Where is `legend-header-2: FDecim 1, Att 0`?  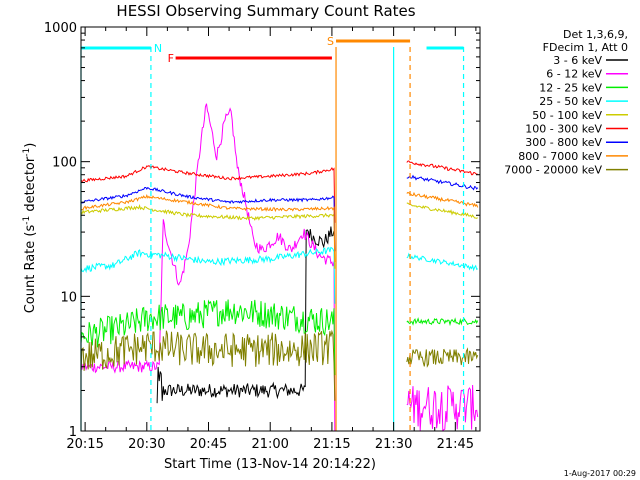 legend-header-2: FDecim 1, Att 0 is located at coordinates (585, 47).